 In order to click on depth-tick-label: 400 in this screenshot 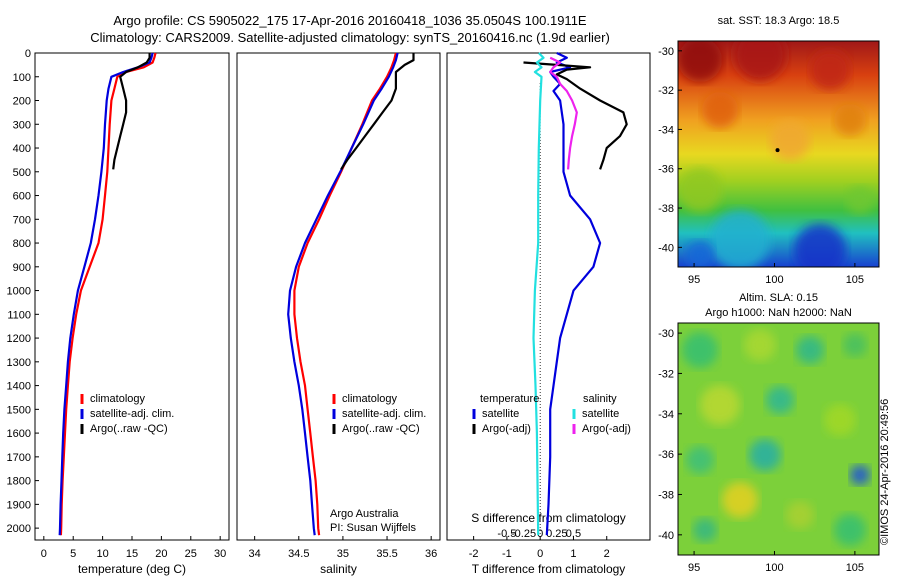, I will do `click(22, 149)`.